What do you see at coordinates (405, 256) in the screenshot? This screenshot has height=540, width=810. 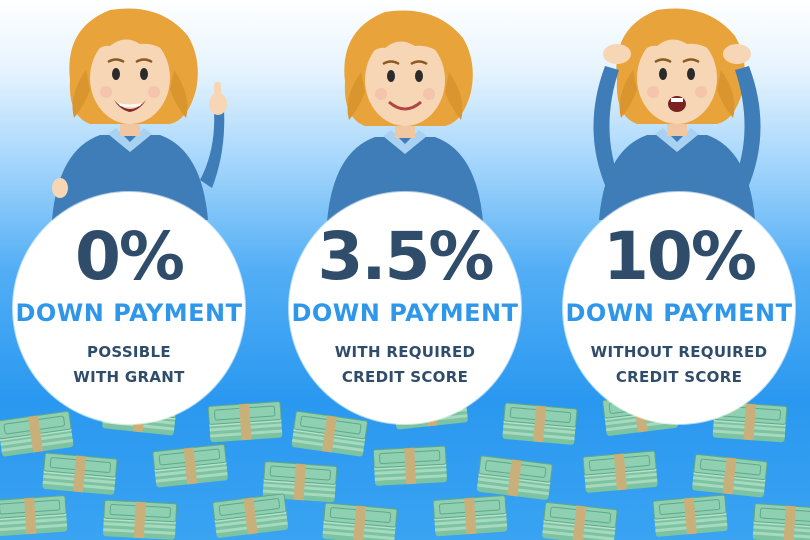 I see `percent-value: 3.5%` at bounding box center [405, 256].